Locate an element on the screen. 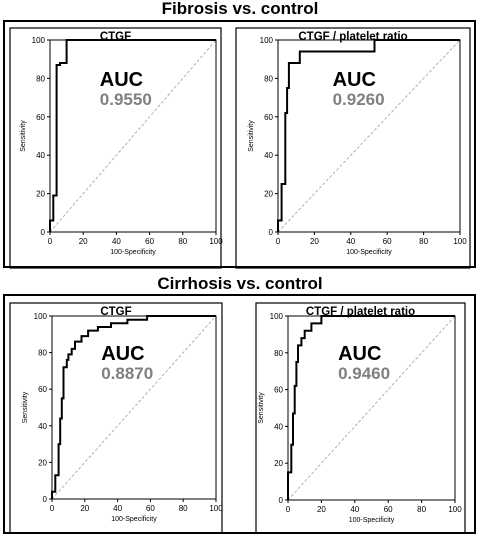 This screenshot has width=480, height=537. chart-4-y-tick-label: 100 is located at coordinates (277, 316).